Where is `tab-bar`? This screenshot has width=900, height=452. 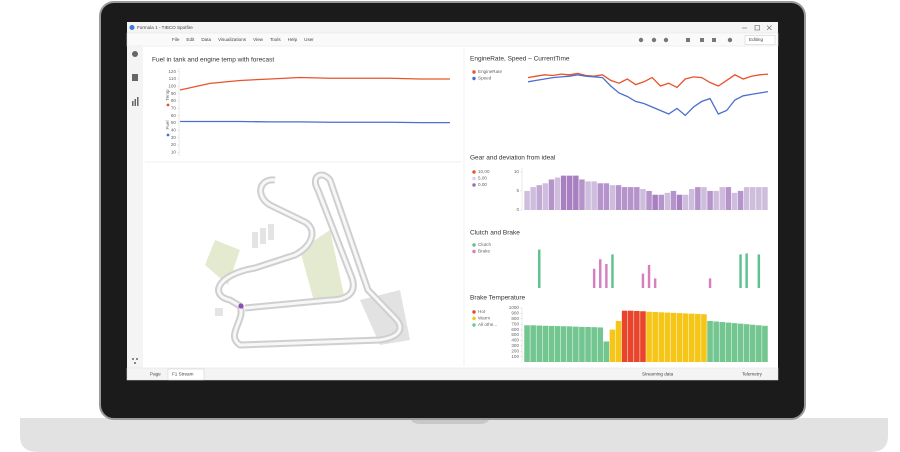
tab-bar is located at coordinates (452, 374).